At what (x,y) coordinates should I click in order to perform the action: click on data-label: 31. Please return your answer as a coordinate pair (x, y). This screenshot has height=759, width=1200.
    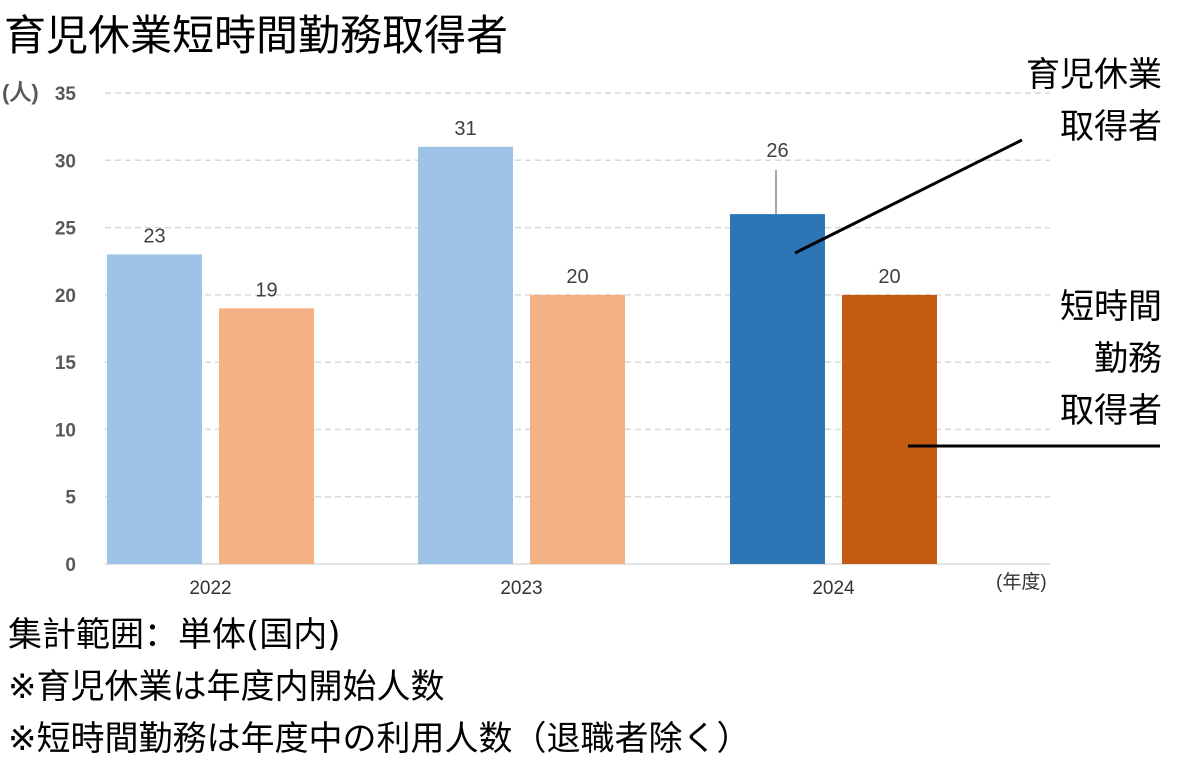
    Looking at the image, I should click on (465, 129).